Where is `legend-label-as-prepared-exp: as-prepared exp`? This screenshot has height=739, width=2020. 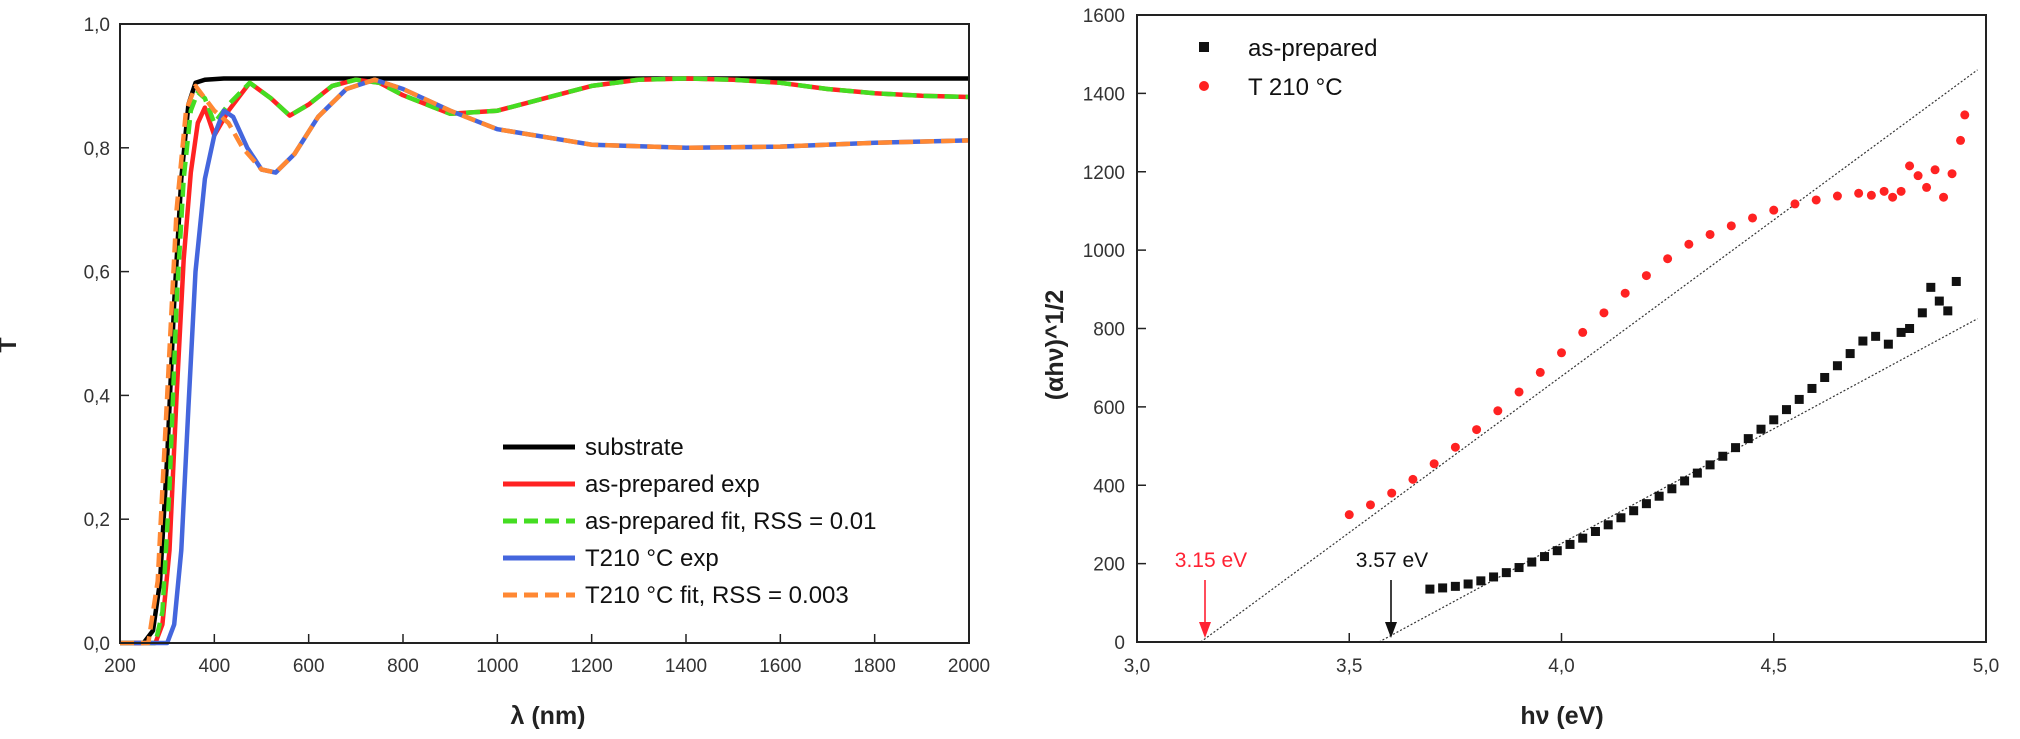 legend-label-as-prepared-exp: as-prepared exp is located at coordinates (672, 484).